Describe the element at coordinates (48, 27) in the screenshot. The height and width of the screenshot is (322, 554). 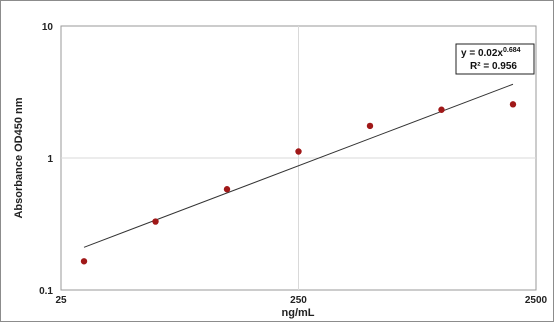
I see `y-tick-label: 10` at that location.